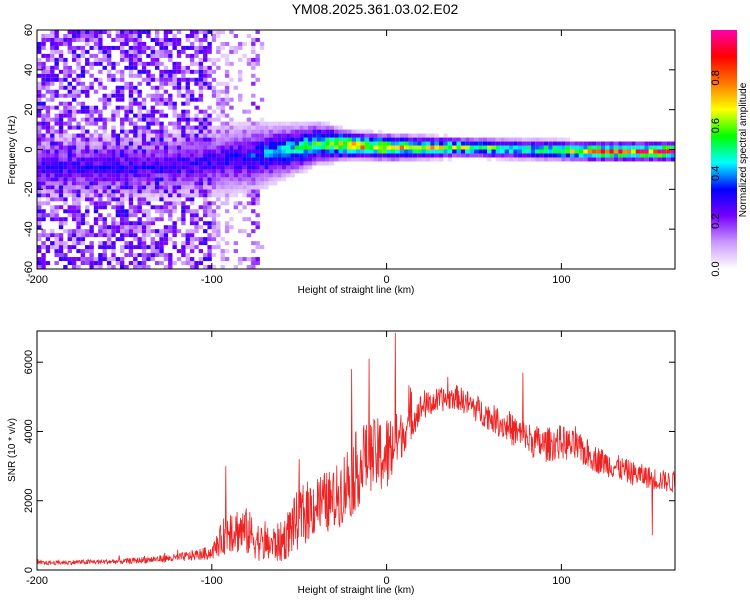 The height and width of the screenshot is (600, 750). What do you see at coordinates (29, 149) in the screenshot?
I see `y-tick-label: 0` at bounding box center [29, 149].